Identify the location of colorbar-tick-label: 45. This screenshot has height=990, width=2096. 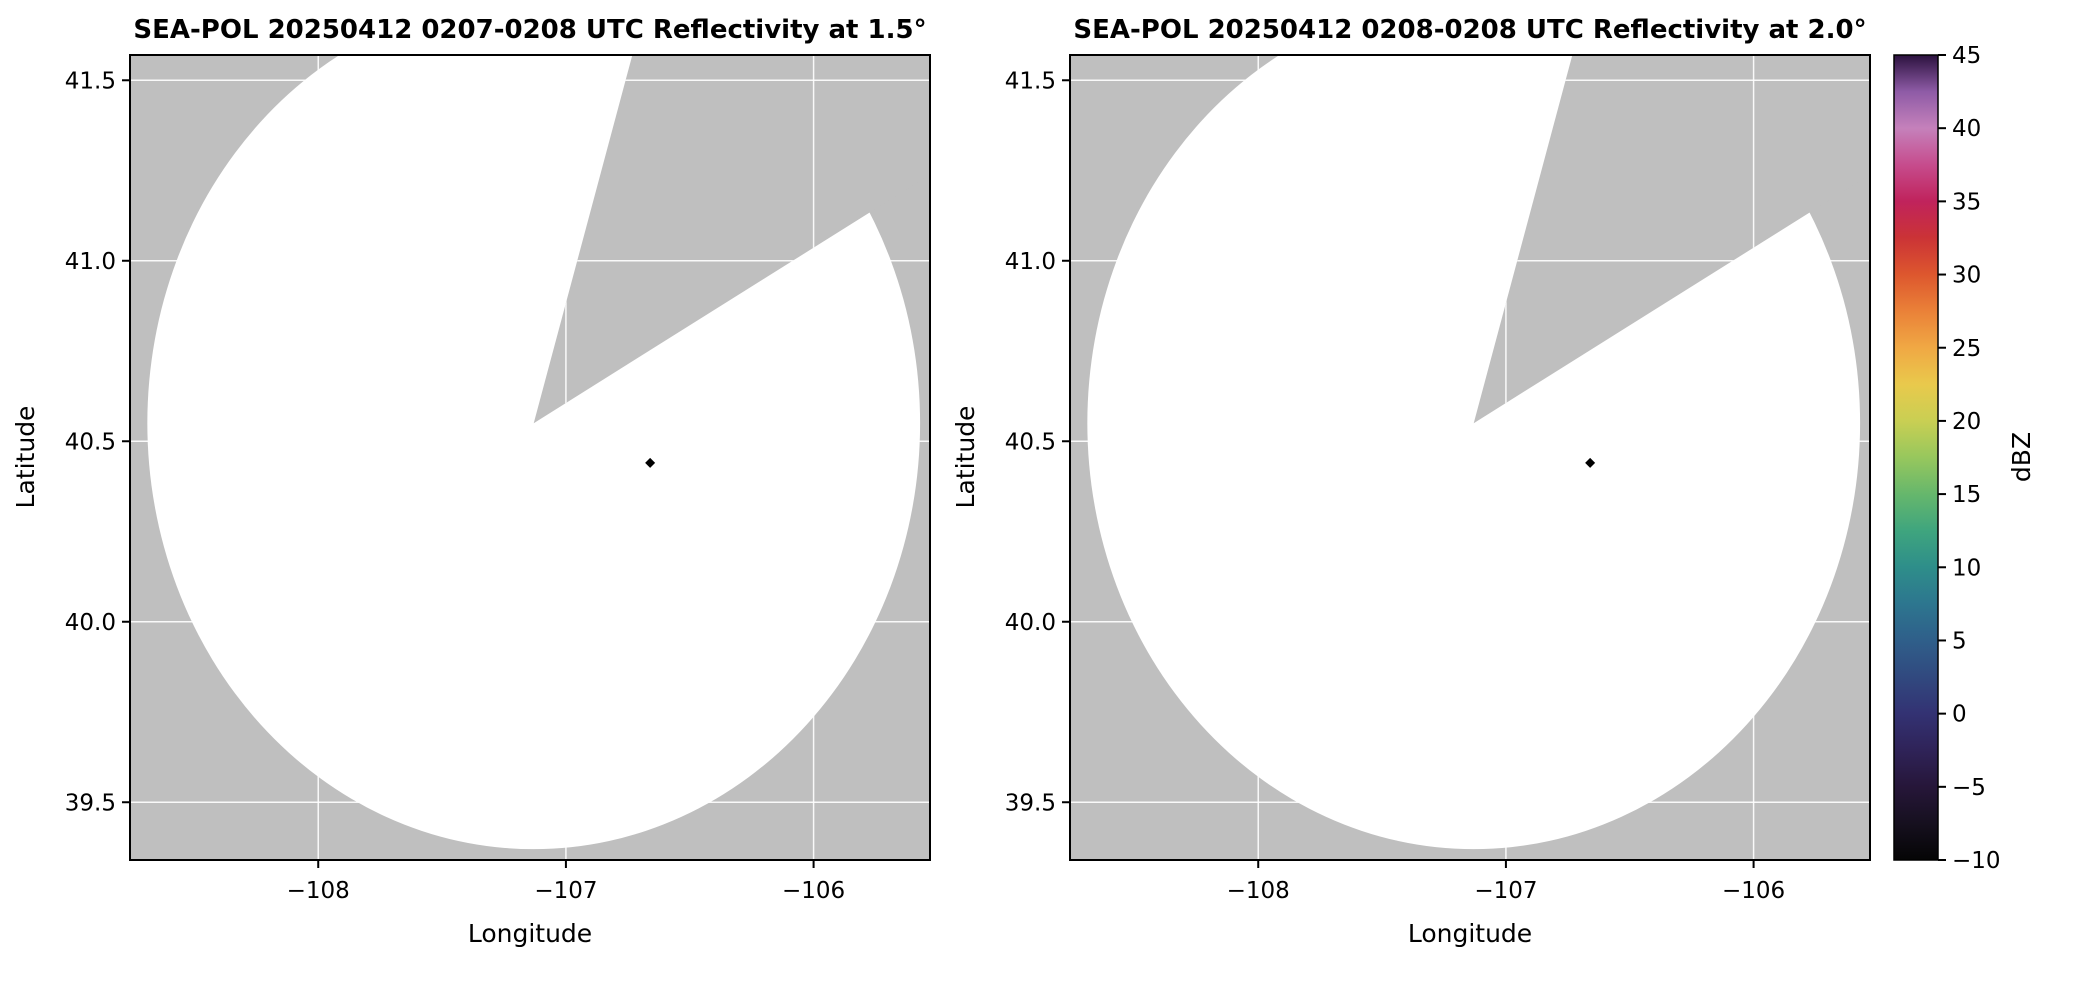
(1966, 56).